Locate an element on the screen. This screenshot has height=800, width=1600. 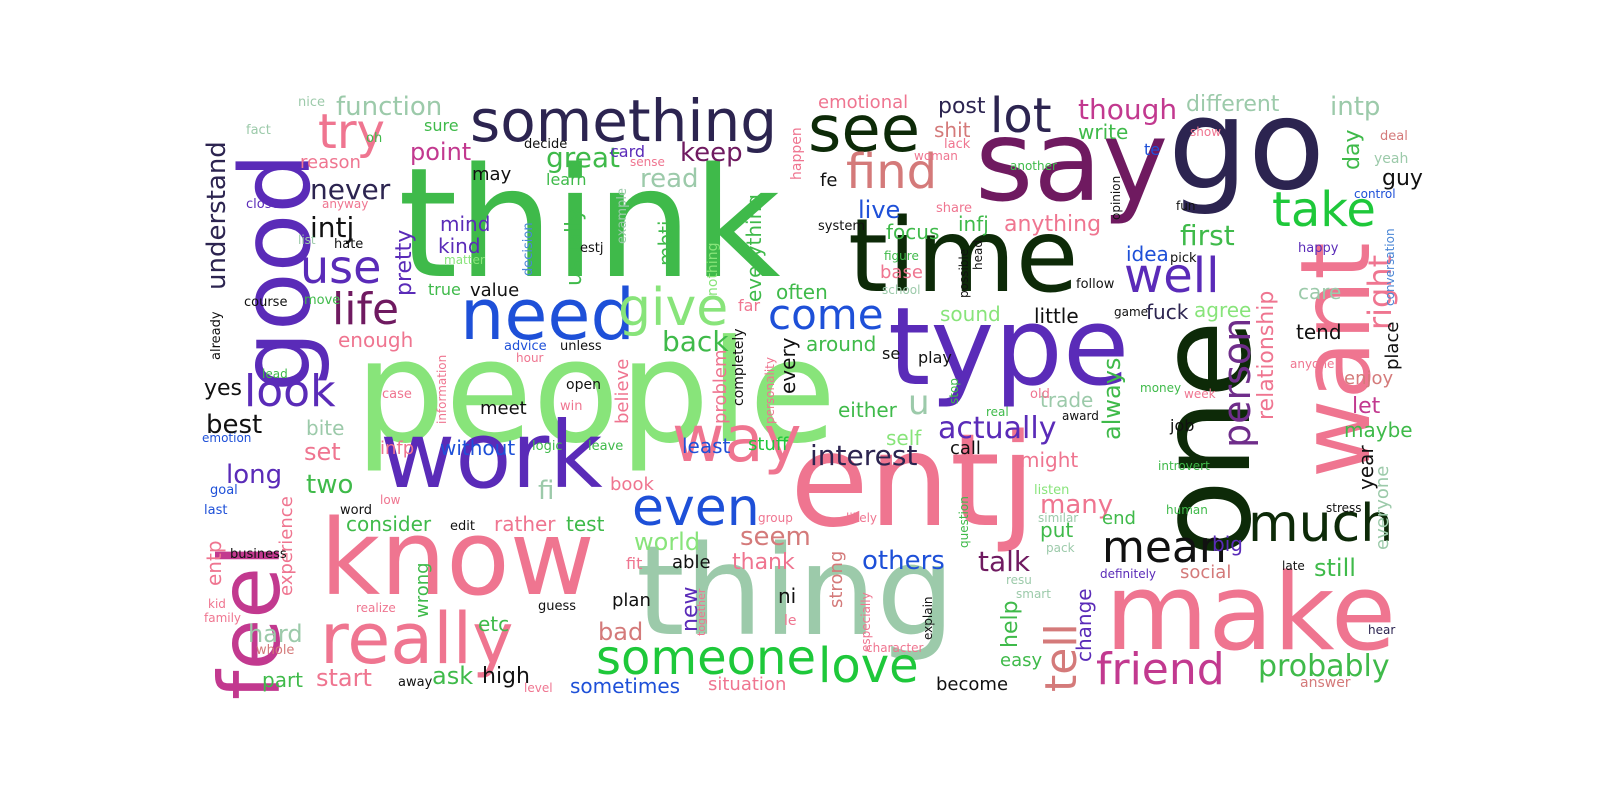
word-person: person is located at coordinates (1237, 382).